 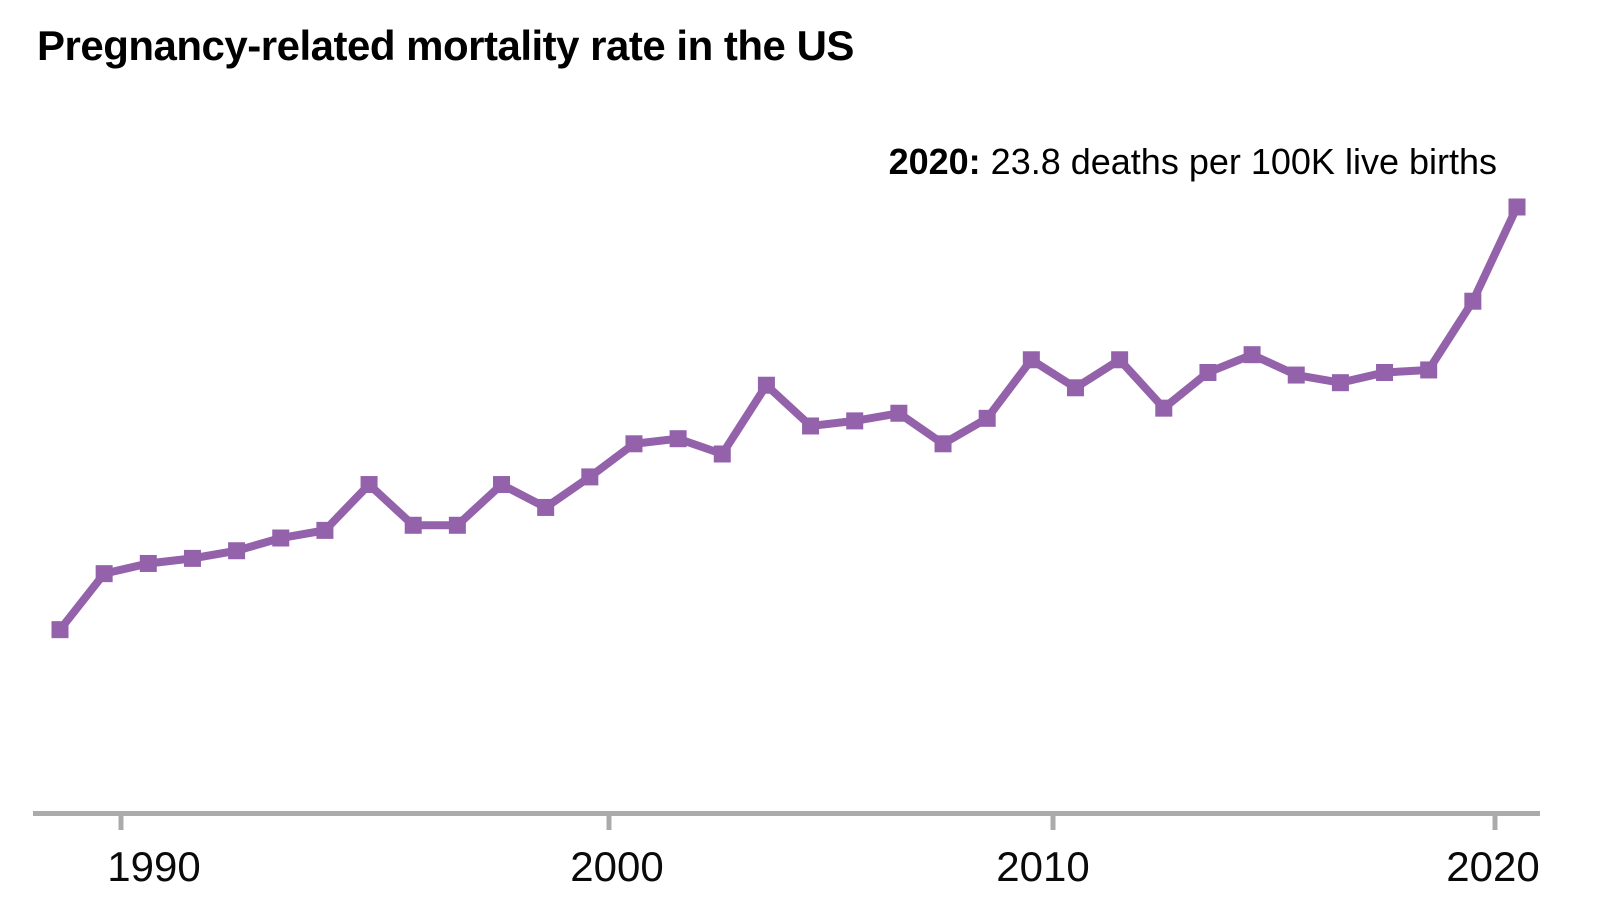 What do you see at coordinates (192, 558) in the screenshot?
I see `data-point-1990` at bounding box center [192, 558].